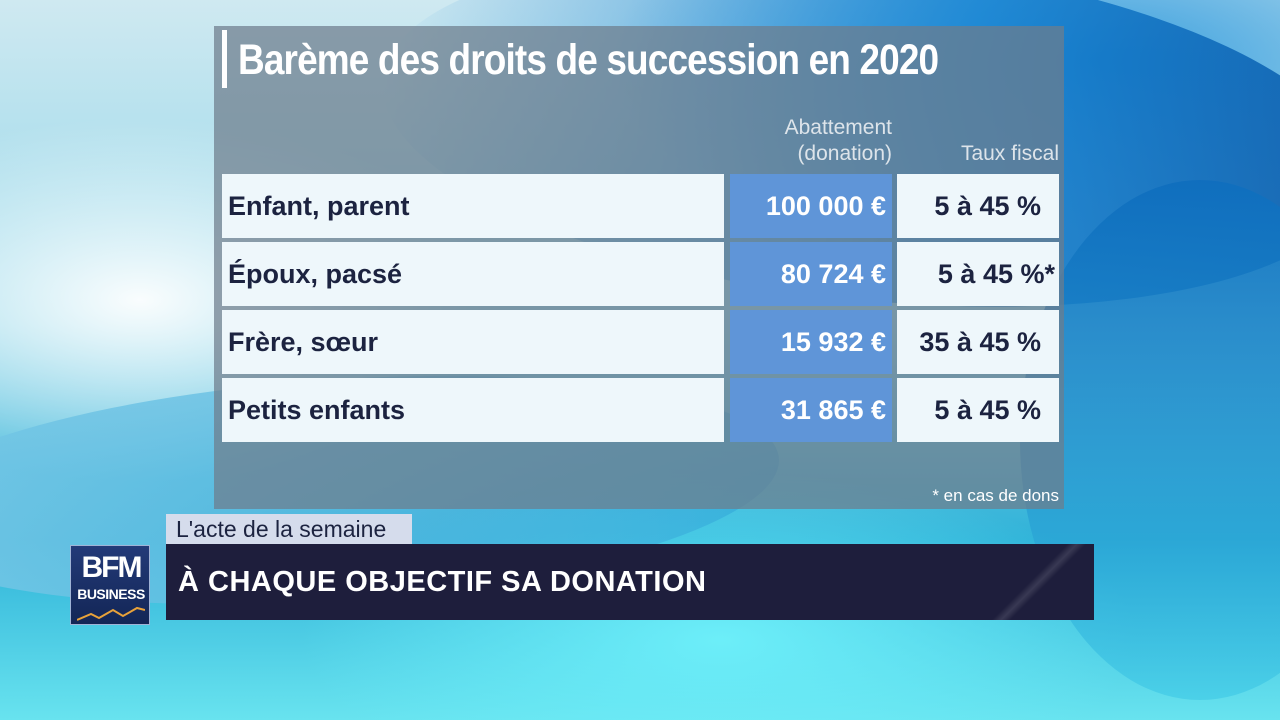  What do you see at coordinates (838, 127) in the screenshot?
I see `column-header-abattement-line1: Abattement` at bounding box center [838, 127].